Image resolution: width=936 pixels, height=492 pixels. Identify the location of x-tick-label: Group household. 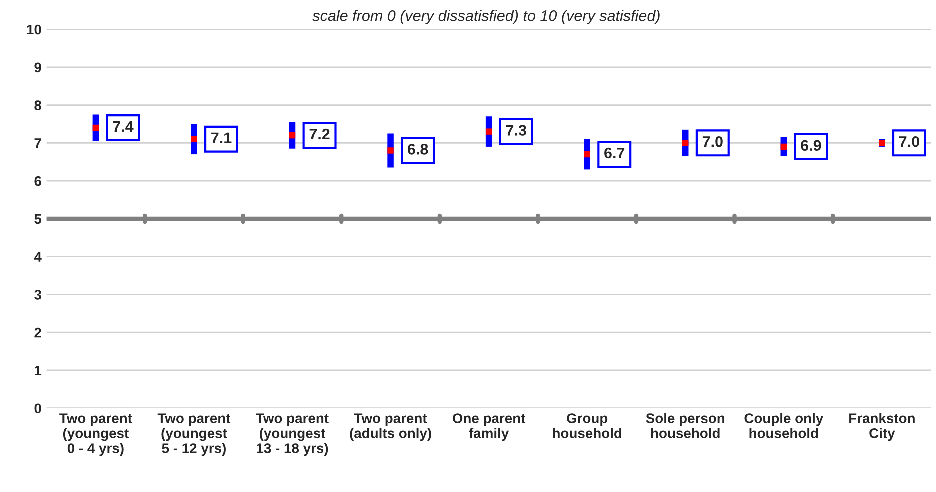
(587, 426).